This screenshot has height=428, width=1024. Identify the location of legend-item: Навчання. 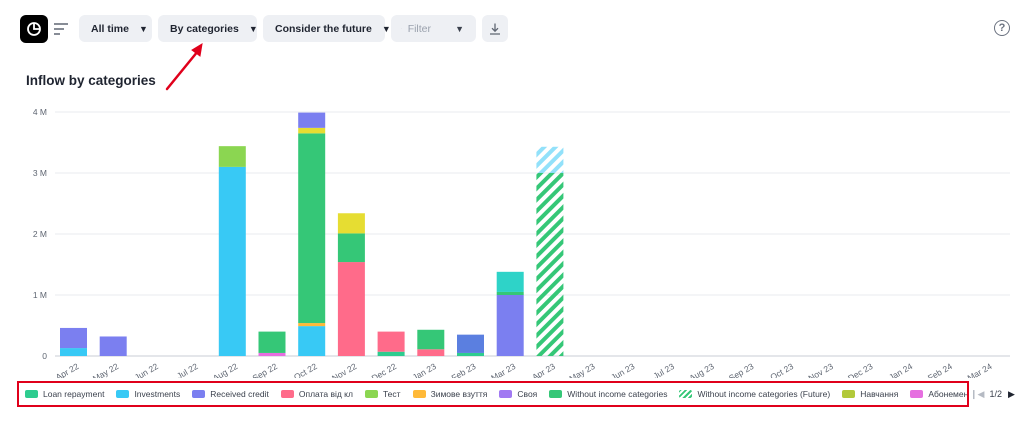
(870, 394).